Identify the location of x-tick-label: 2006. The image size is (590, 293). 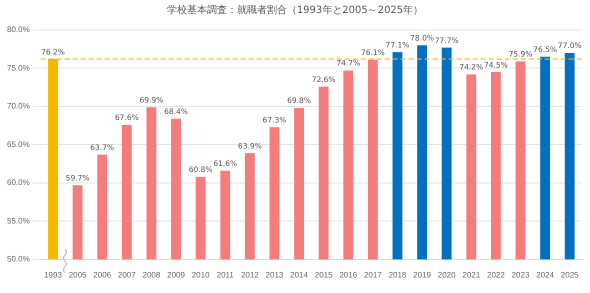
(102, 275).